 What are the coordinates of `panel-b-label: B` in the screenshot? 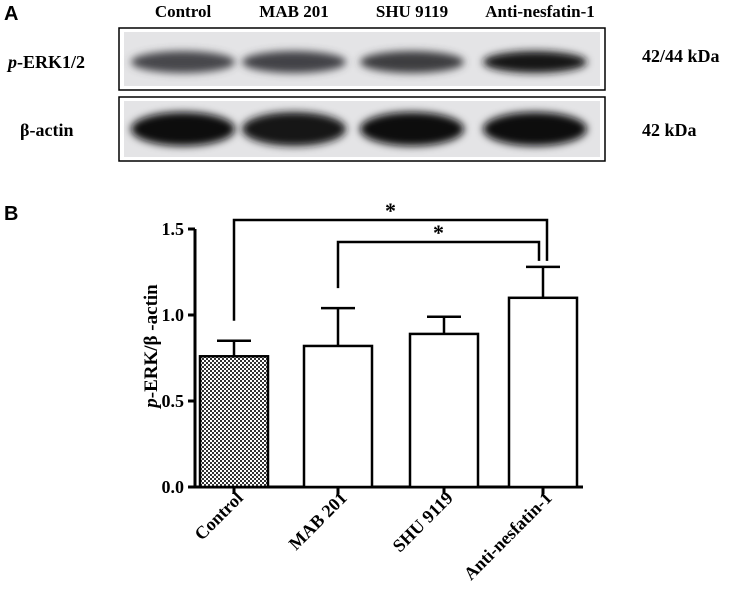 It's located at (11, 214).